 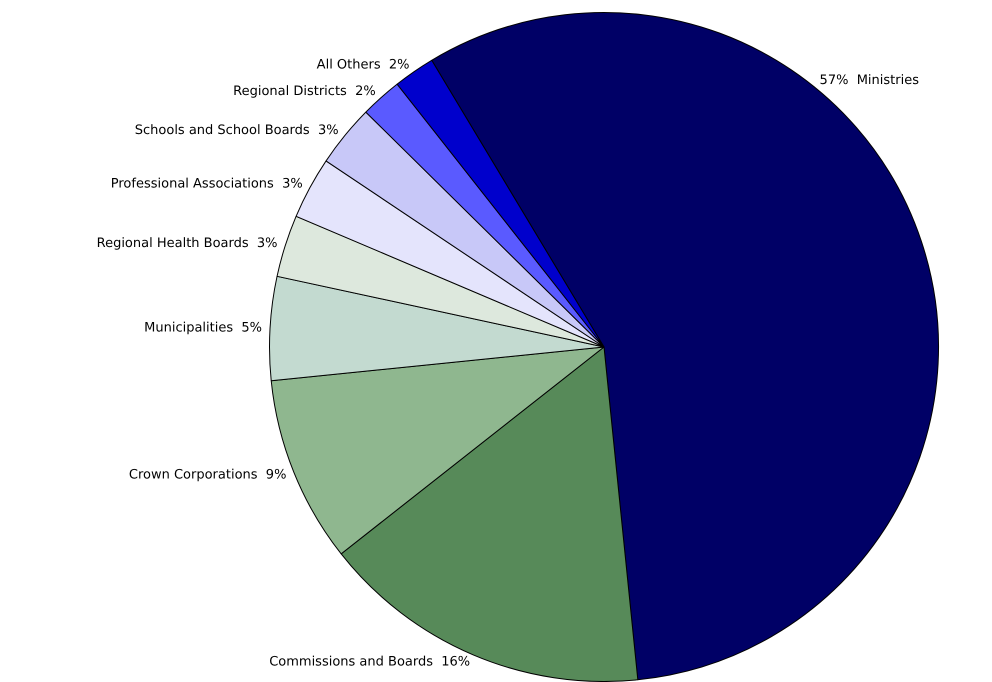 I want to click on slice-label: Crown Corporations 9%, so click(x=207, y=475).